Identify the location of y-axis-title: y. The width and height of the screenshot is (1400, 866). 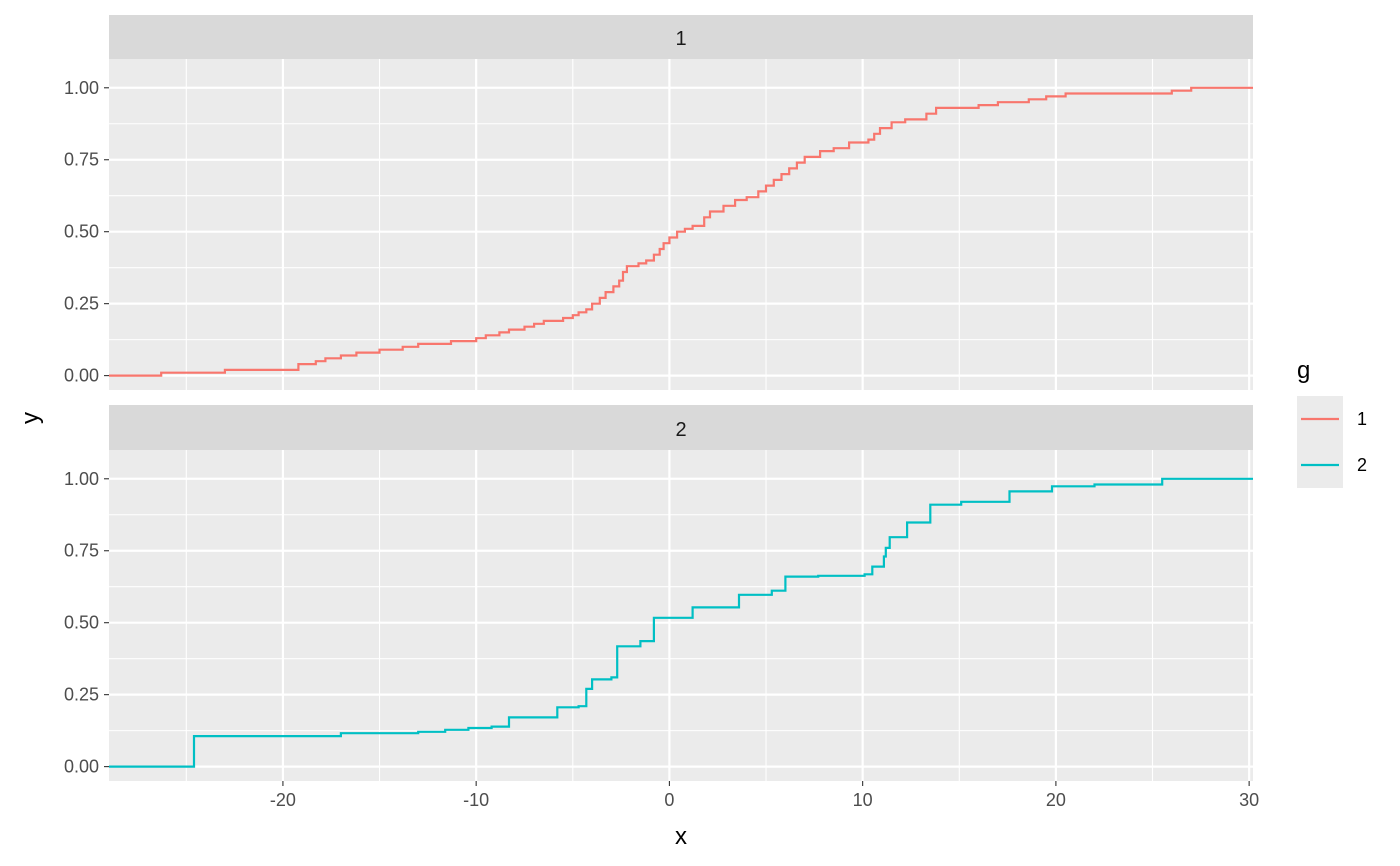
(30, 418).